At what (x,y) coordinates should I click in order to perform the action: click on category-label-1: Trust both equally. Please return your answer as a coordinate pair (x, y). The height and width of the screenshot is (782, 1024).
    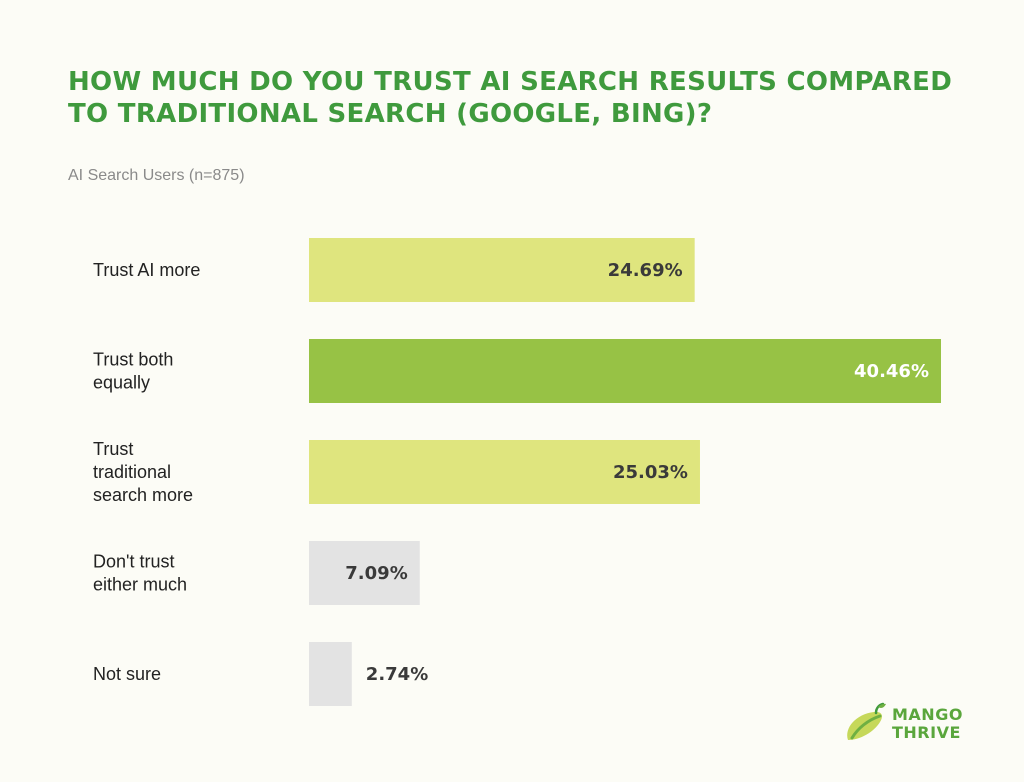
    Looking at the image, I should click on (133, 371).